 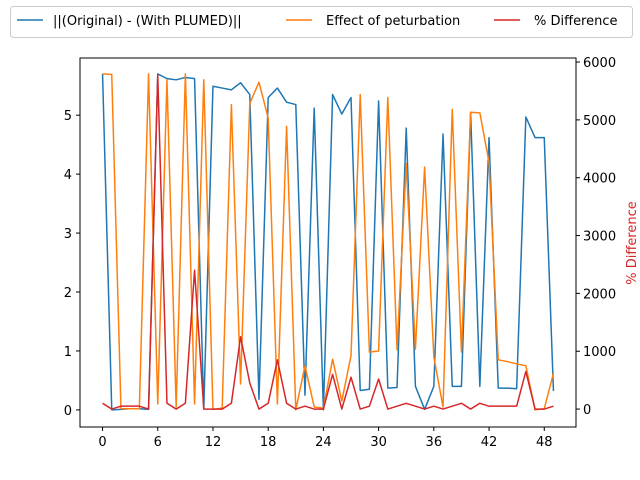 I want to click on y-right-tick-label: 2000, so click(x=599, y=294).